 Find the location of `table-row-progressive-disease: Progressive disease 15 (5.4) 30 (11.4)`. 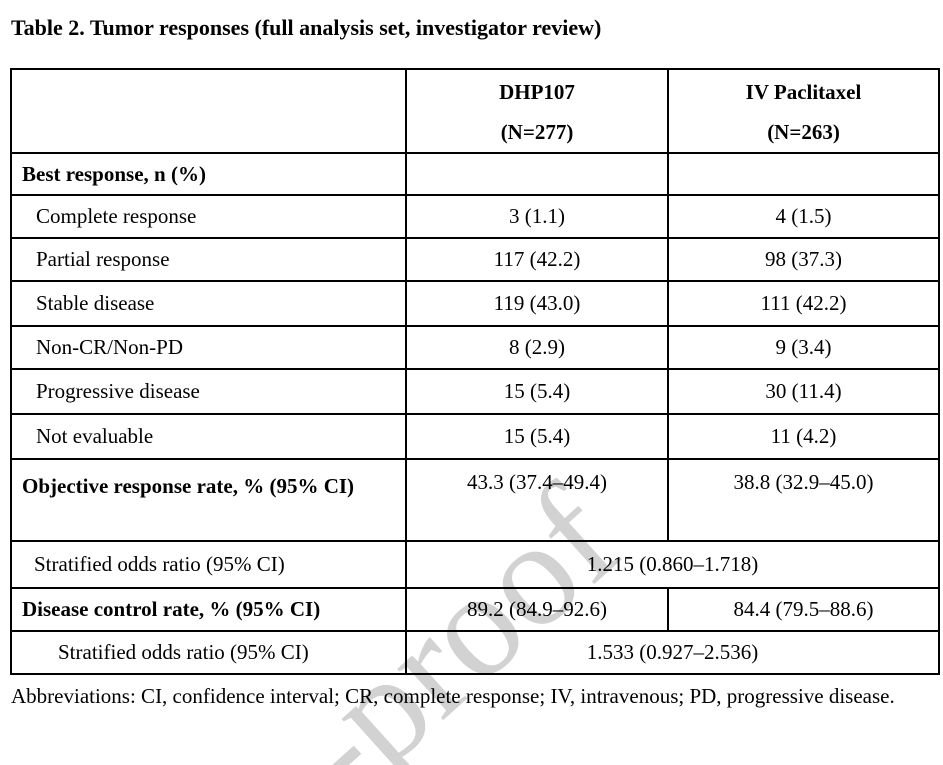

table-row-progressive-disease: Progressive disease 15 (5.4) 30 (11.4) is located at coordinates (475, 391).